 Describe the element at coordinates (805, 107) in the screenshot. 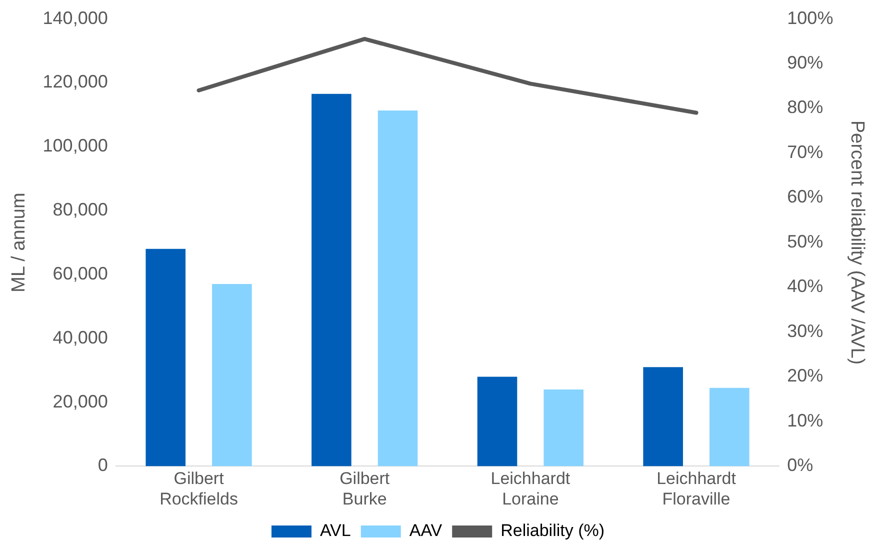

I see `y2-tick-label: 80%` at that location.